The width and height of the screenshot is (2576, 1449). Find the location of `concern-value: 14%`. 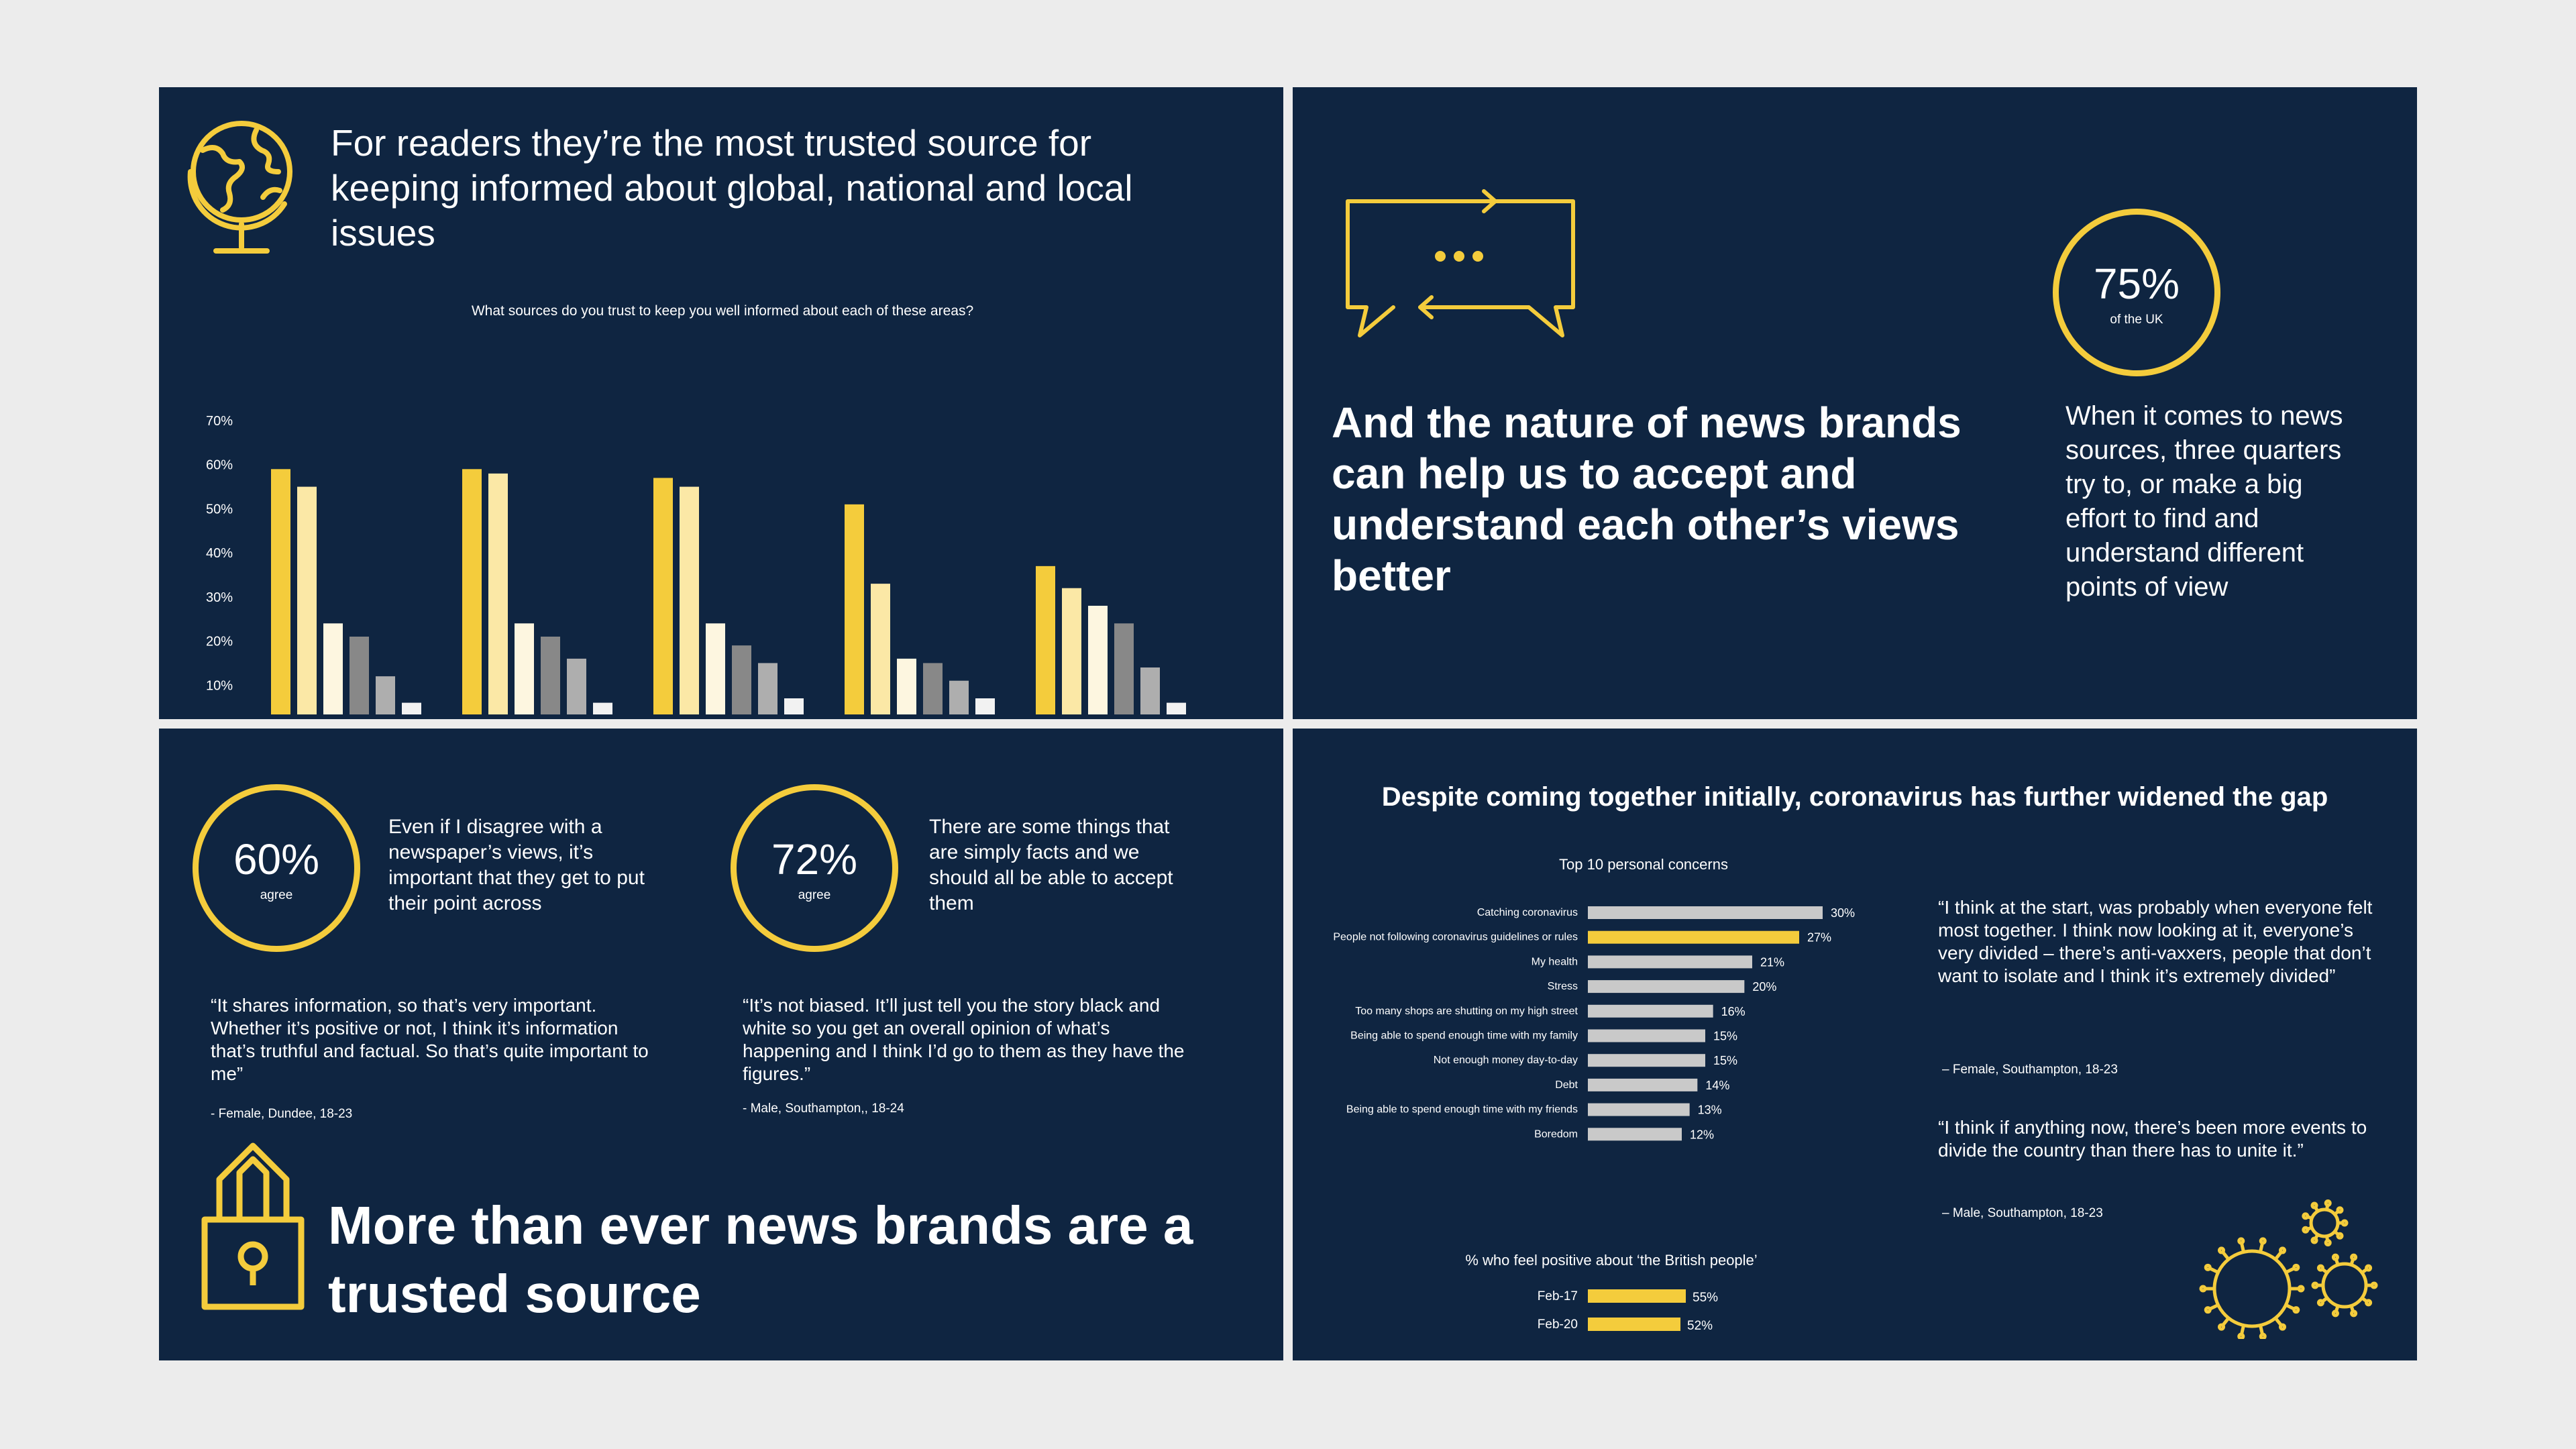

concern-value: 14% is located at coordinates (1717, 1085).